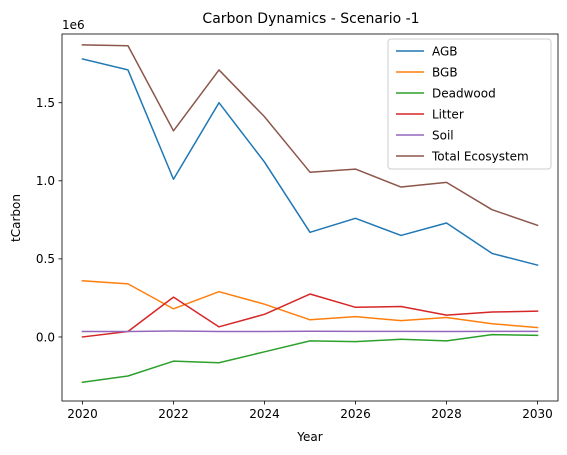  I want to click on x-tick-label: 2026, so click(355, 414).